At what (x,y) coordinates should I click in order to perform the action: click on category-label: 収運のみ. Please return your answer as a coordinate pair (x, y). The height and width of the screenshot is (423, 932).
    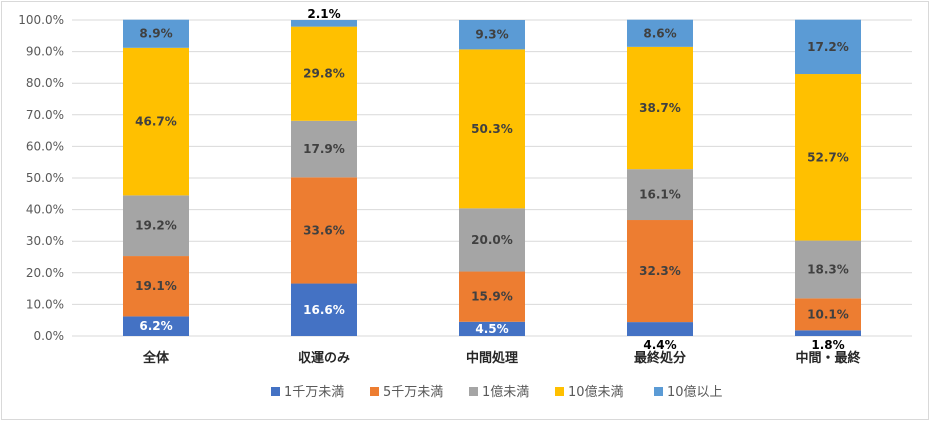
    Looking at the image, I should click on (324, 358).